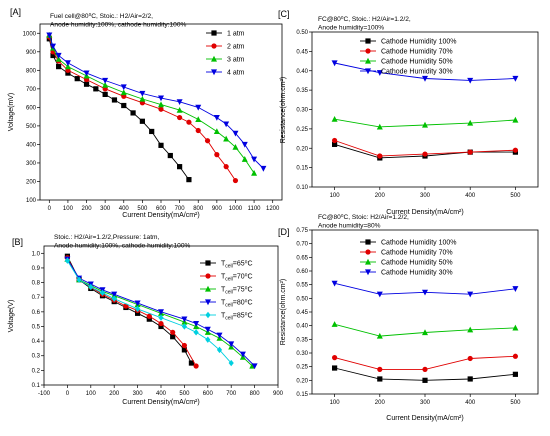 The image size is (550, 436). What do you see at coordinates (31, 201) in the screenshot?
I see `y-tick-label: 100` at bounding box center [31, 201].